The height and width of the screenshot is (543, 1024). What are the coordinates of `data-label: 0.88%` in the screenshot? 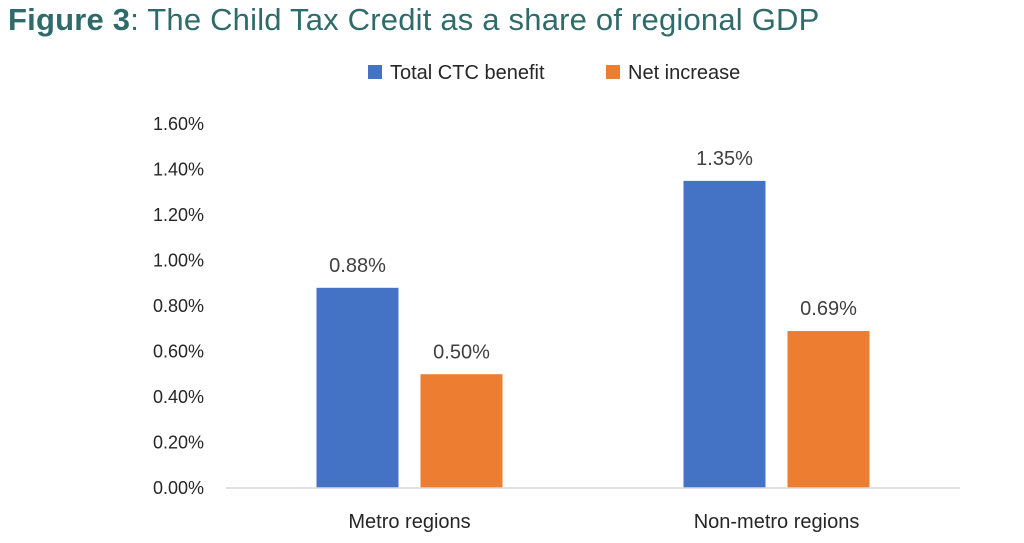 It's located at (357, 266).